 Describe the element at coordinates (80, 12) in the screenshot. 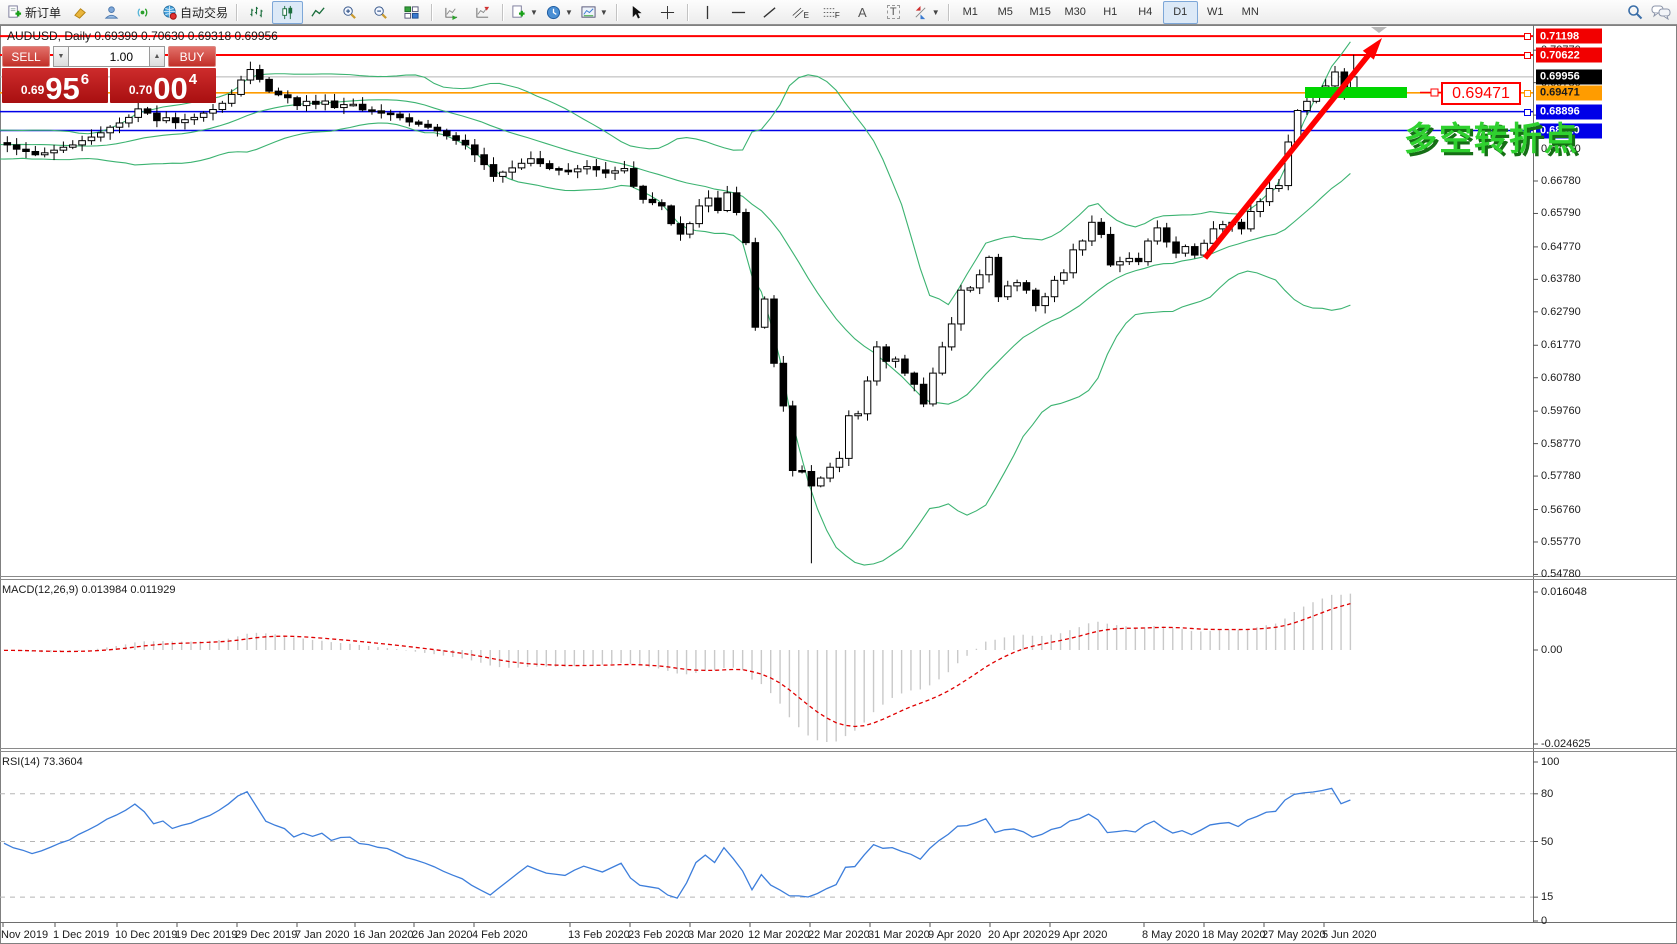

I see `profiles-button` at that location.